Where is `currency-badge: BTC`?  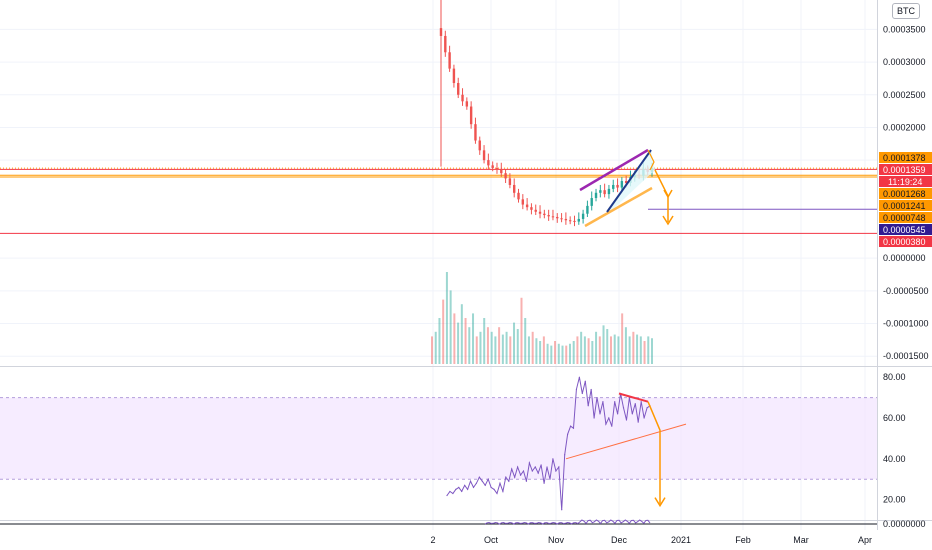
currency-badge: BTC is located at coordinates (906, 11).